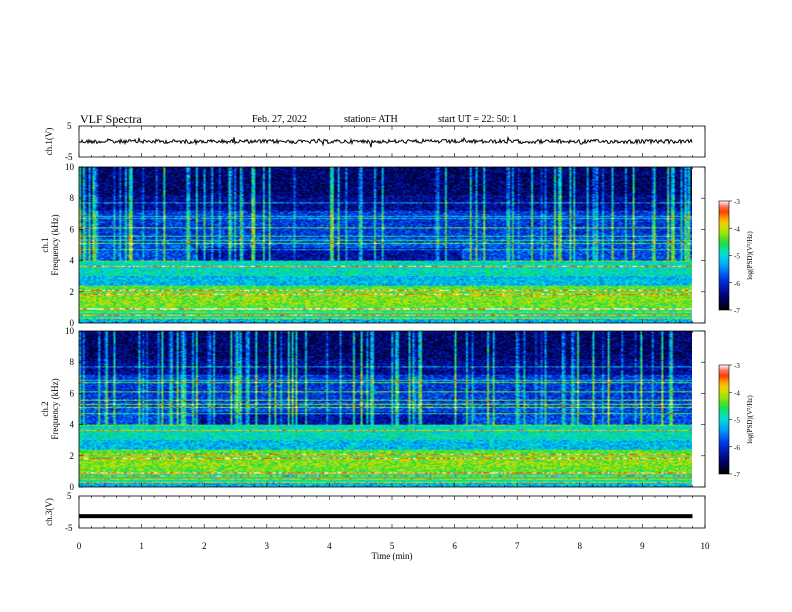  I want to click on x-tick-label: 2, so click(204, 546).